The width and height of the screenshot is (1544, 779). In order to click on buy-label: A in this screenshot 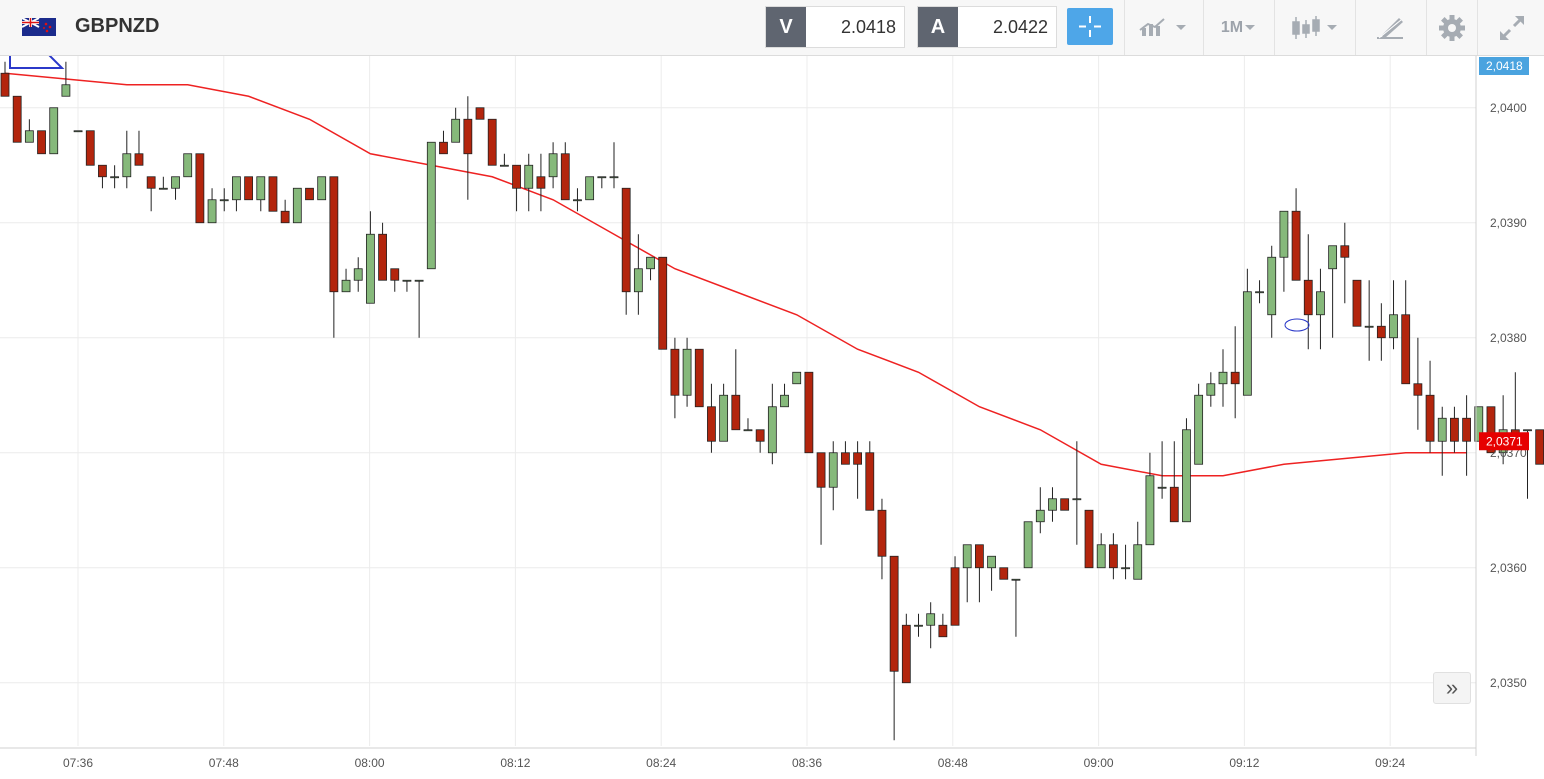, I will do `click(938, 27)`.